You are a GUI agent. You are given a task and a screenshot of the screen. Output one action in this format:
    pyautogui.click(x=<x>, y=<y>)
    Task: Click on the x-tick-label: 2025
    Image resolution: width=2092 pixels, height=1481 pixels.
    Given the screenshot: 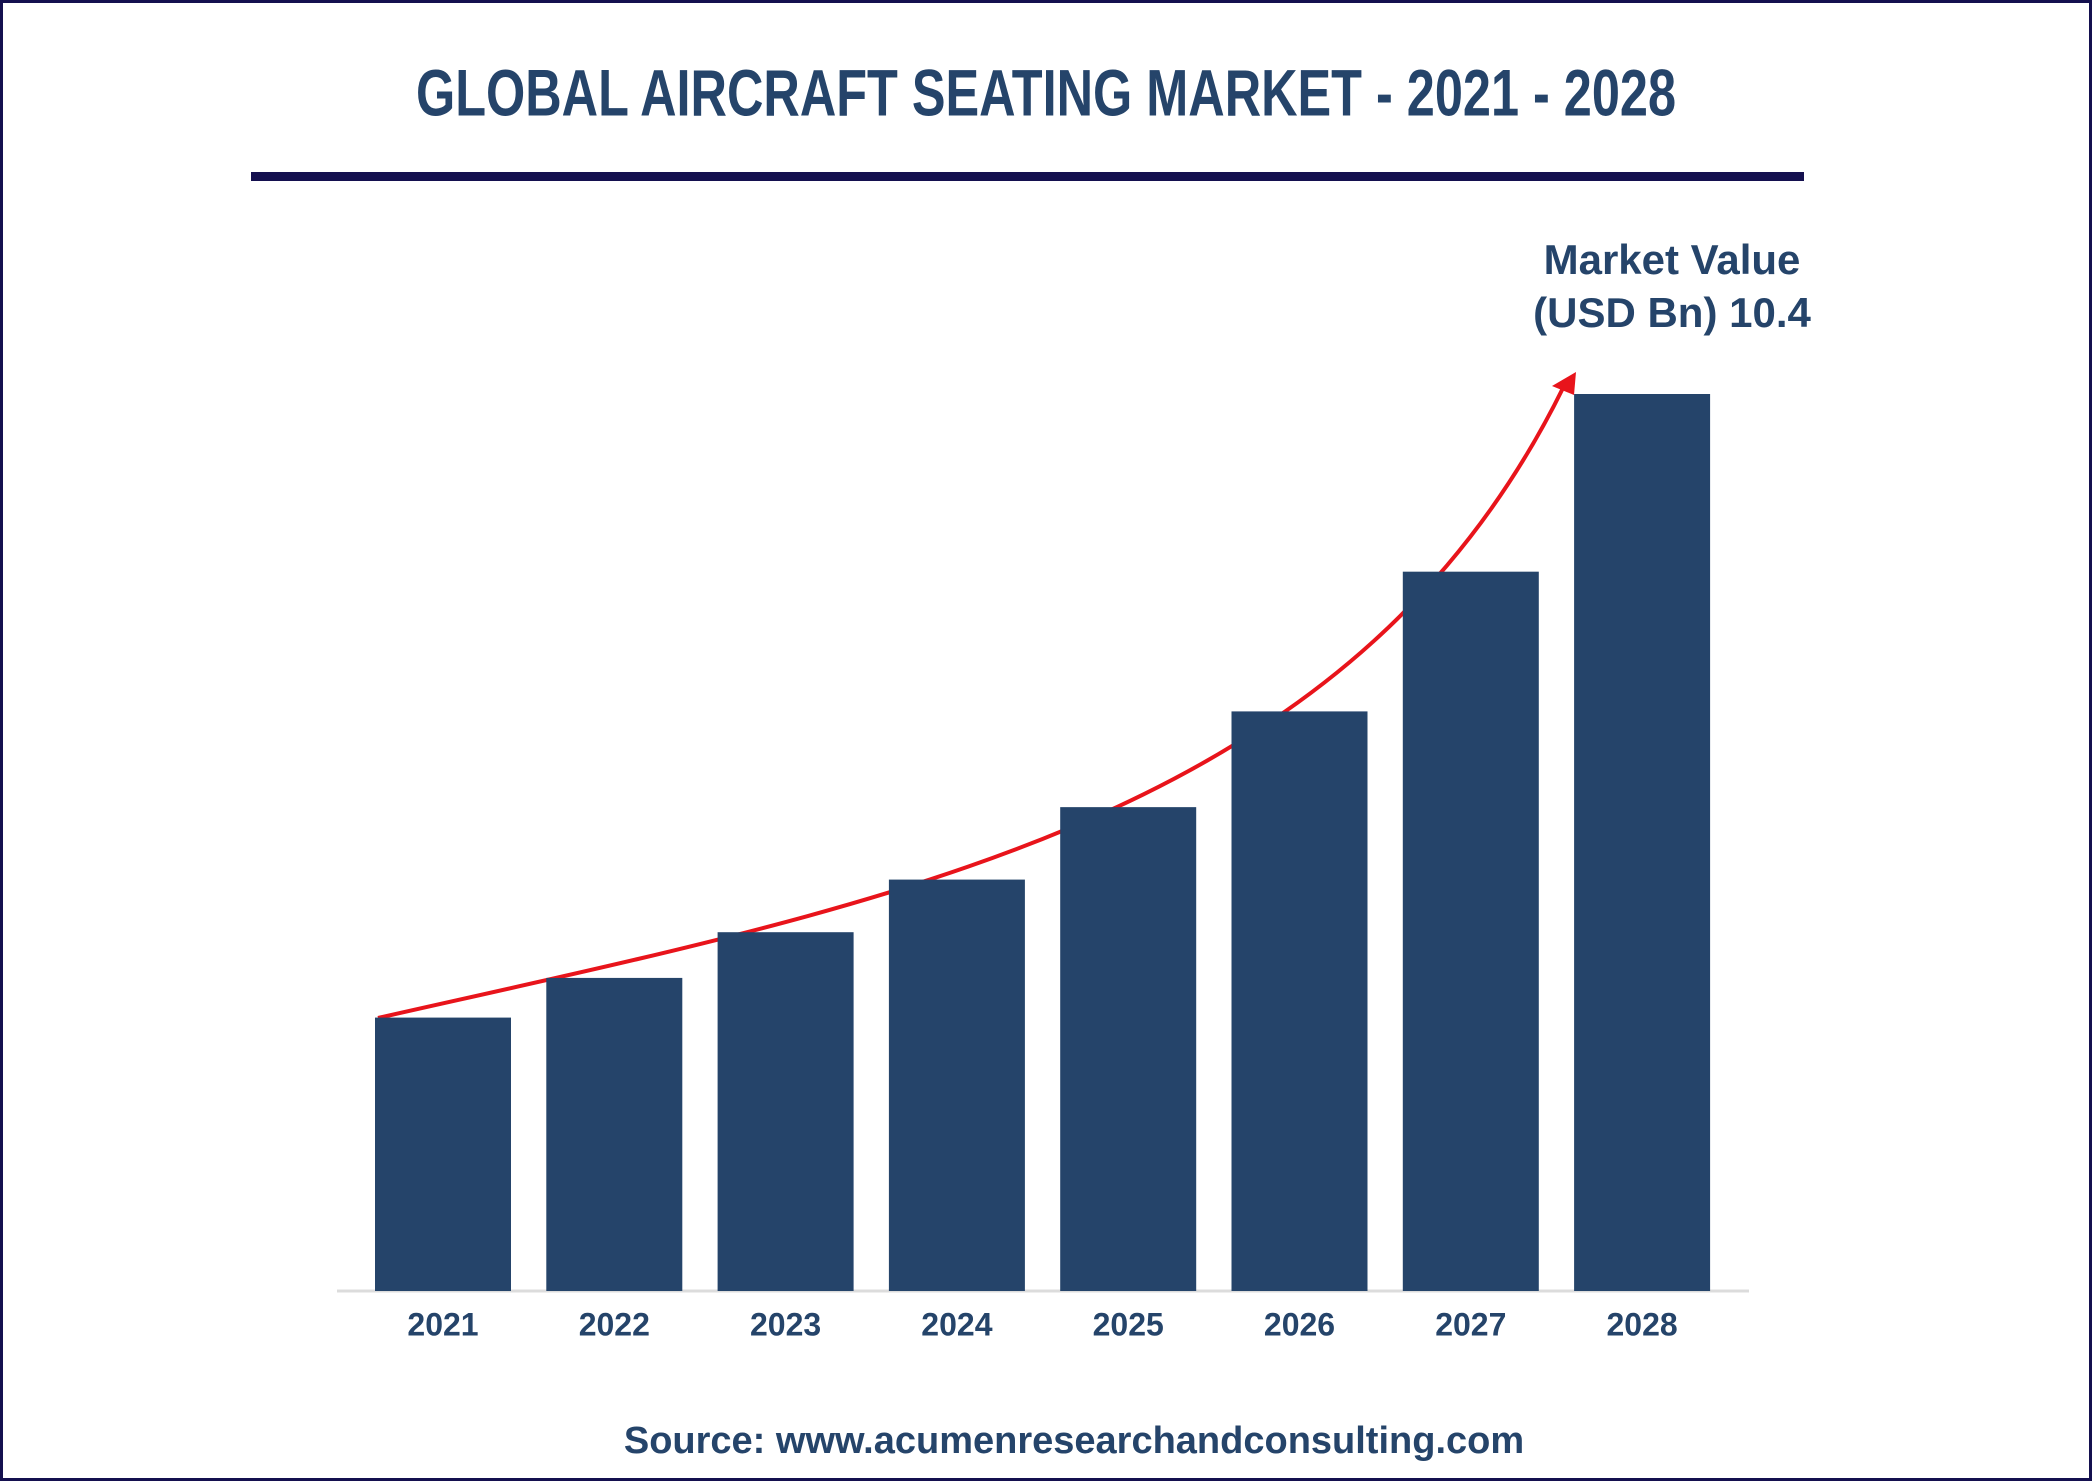 What is the action you would take?
    pyautogui.click(x=1128, y=1324)
    